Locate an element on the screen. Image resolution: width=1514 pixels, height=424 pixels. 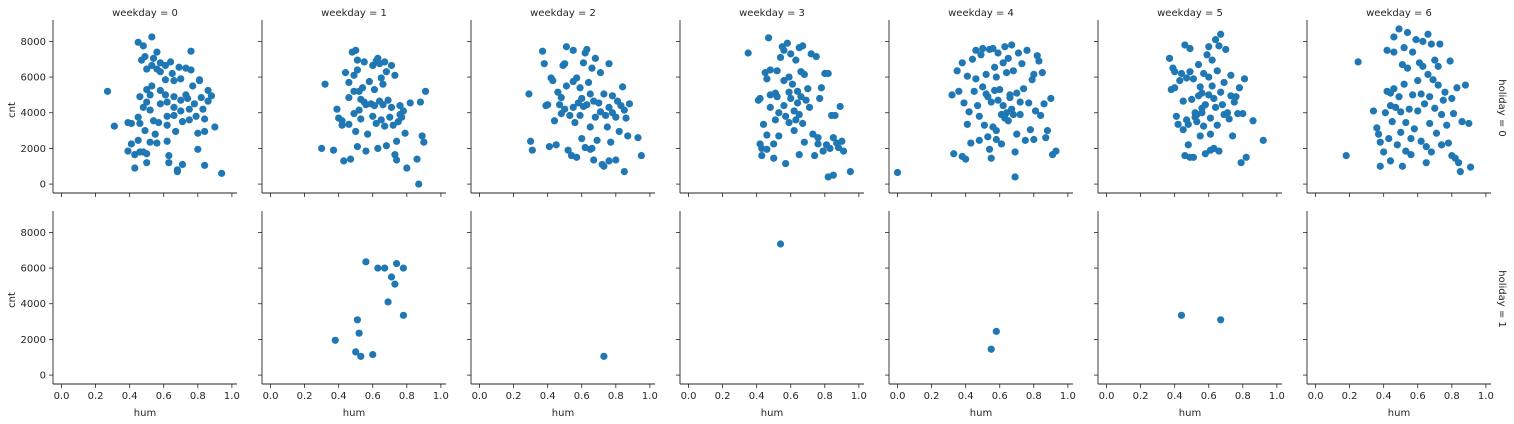
col-title-weekday-1: weekday = 1 is located at coordinates (354, 13).